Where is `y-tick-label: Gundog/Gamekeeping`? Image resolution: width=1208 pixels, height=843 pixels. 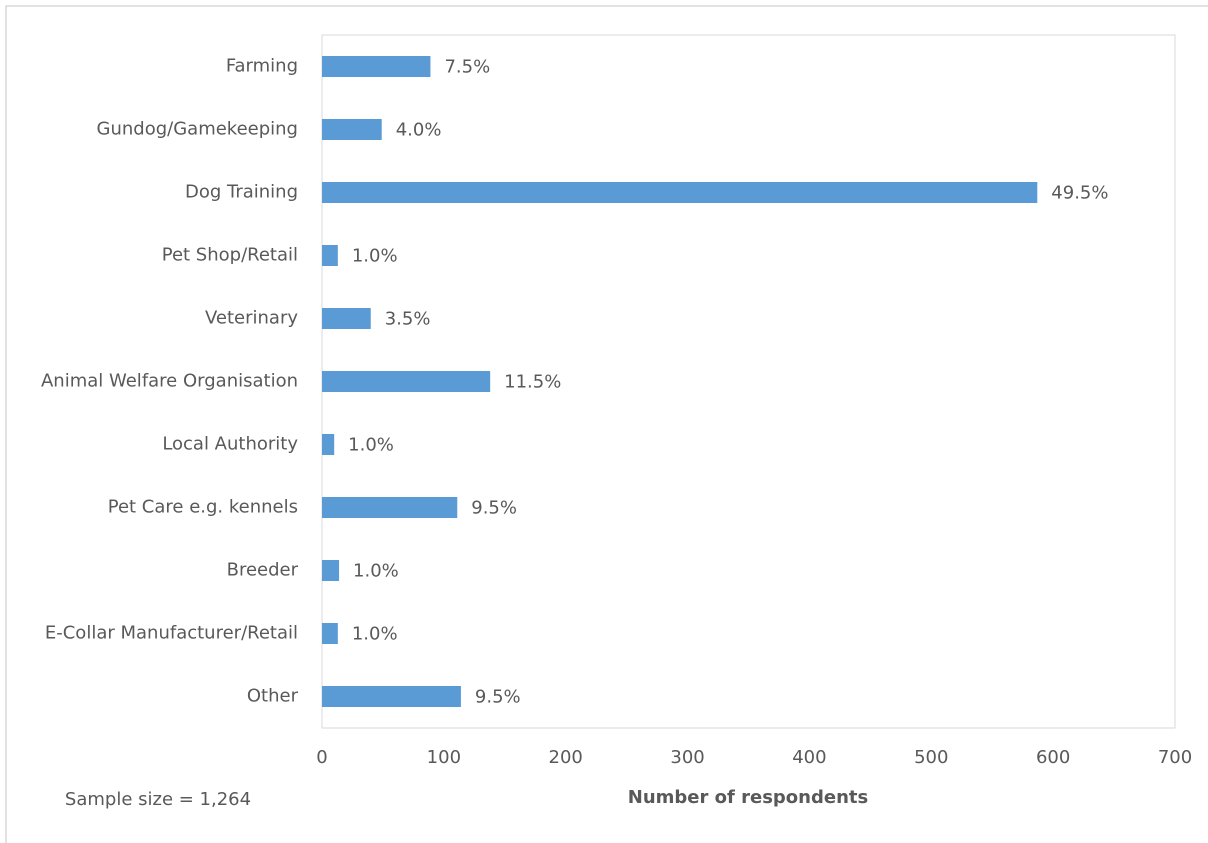
y-tick-label: Gundog/Gamekeeping is located at coordinates (197, 129).